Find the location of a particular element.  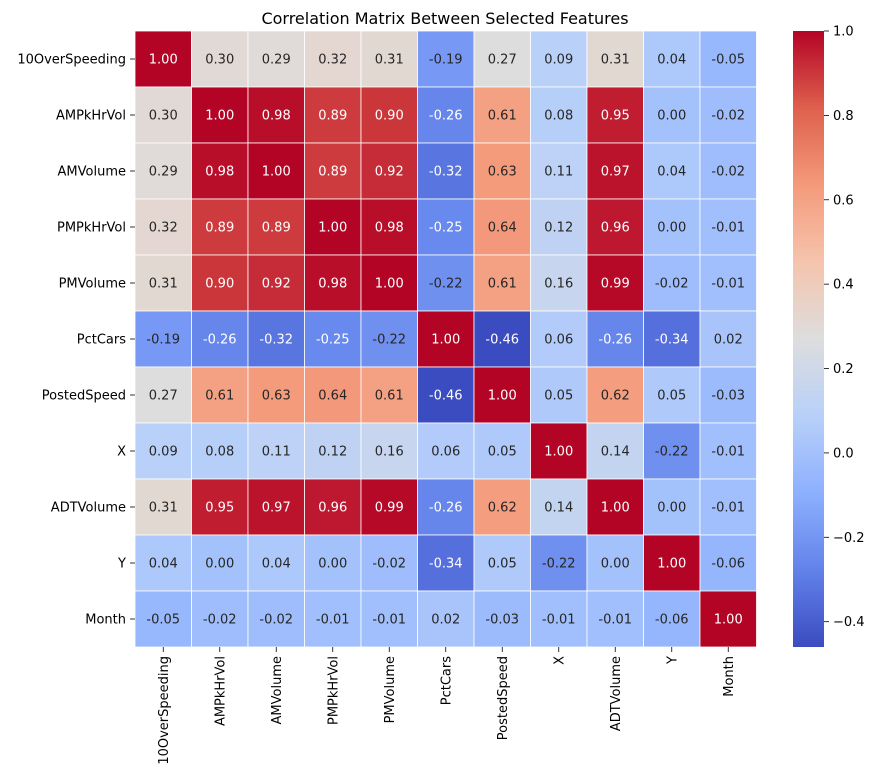

y-tick-label: PMPkHrVol is located at coordinates (91, 228).